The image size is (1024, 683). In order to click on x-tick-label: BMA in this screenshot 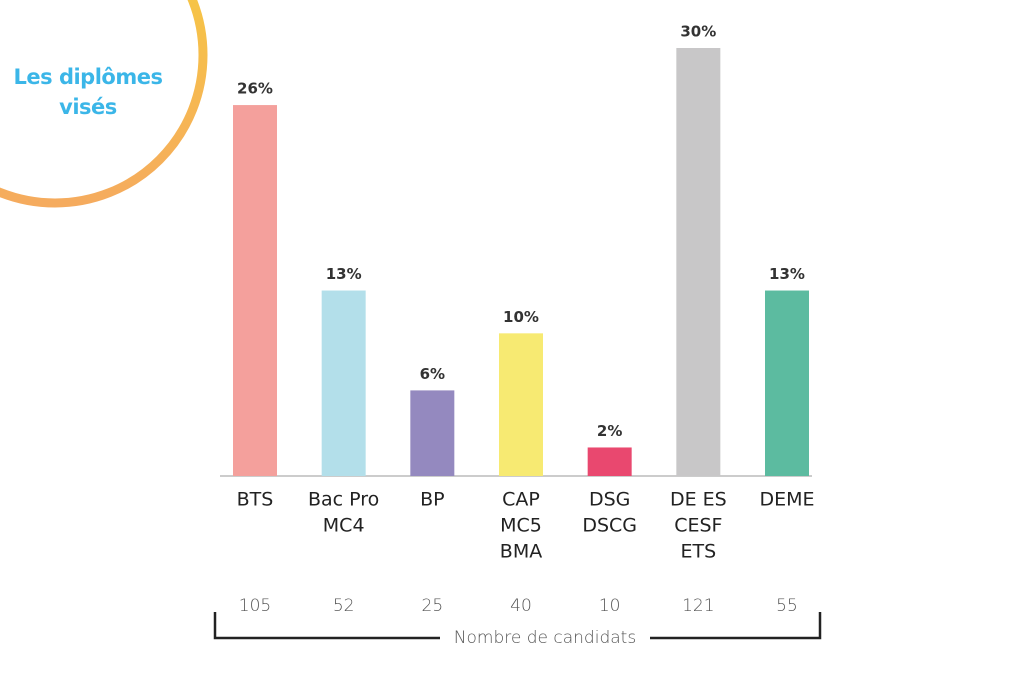, I will do `click(521, 552)`.